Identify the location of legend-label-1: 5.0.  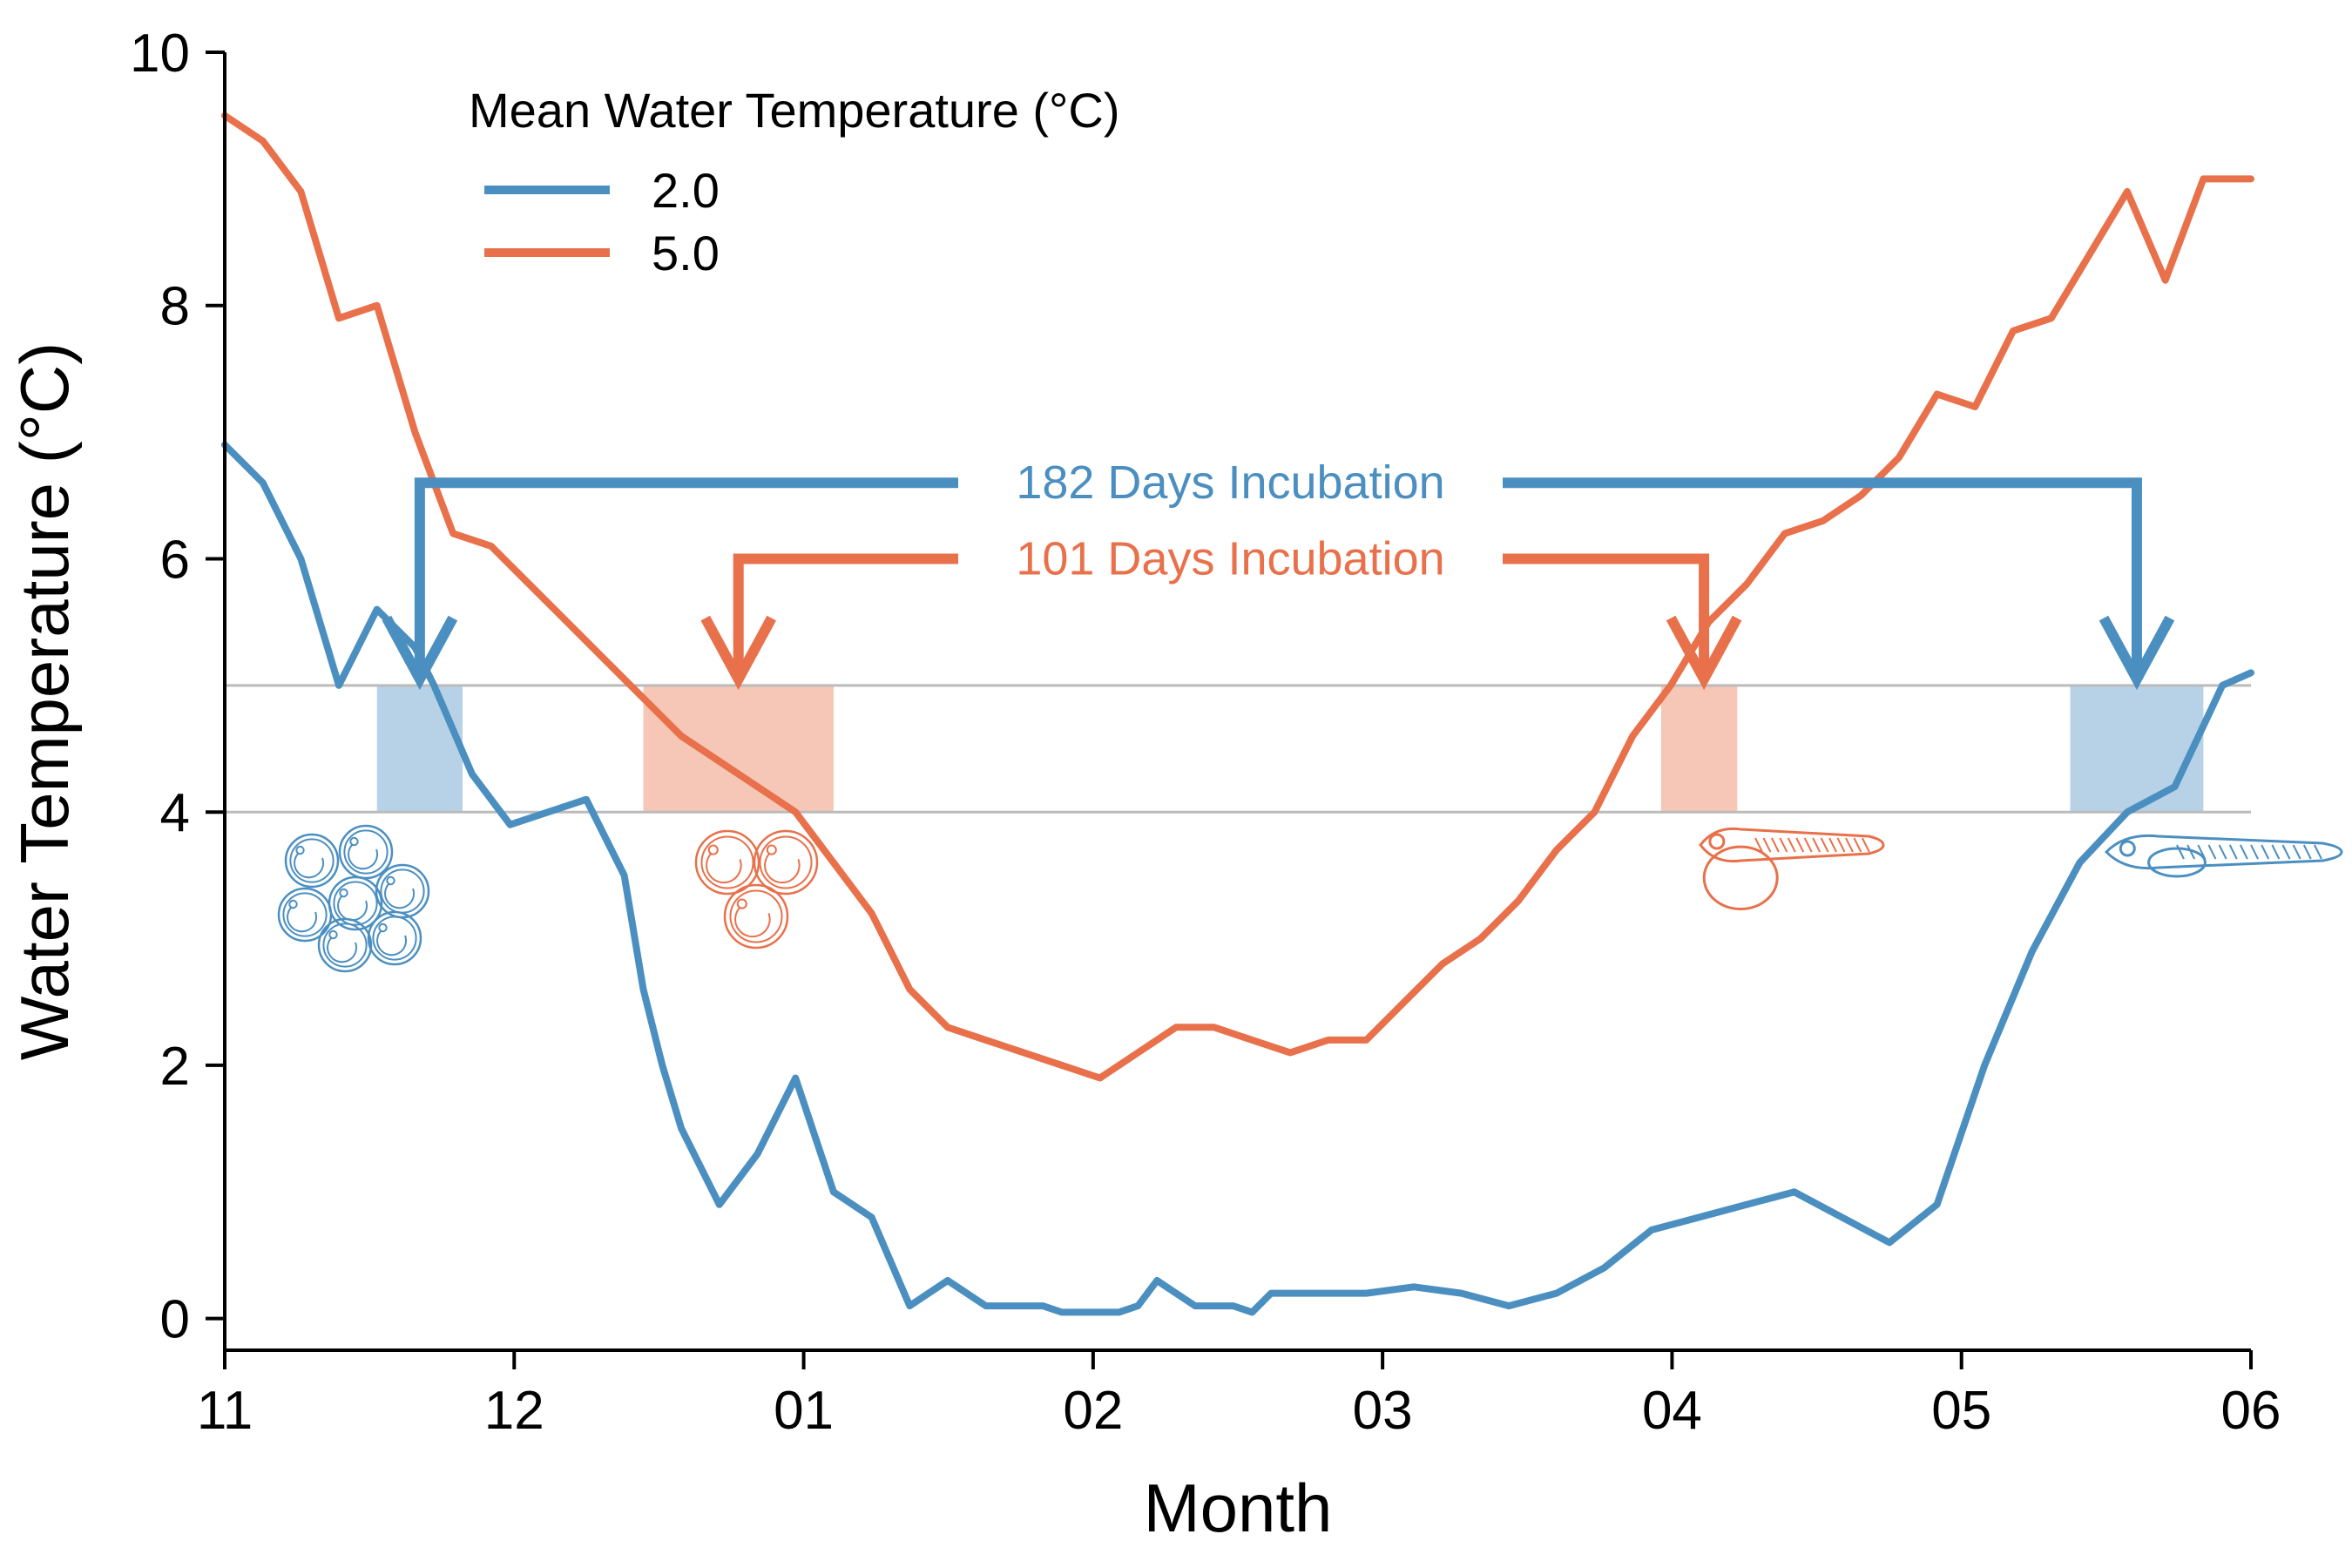
(686, 253).